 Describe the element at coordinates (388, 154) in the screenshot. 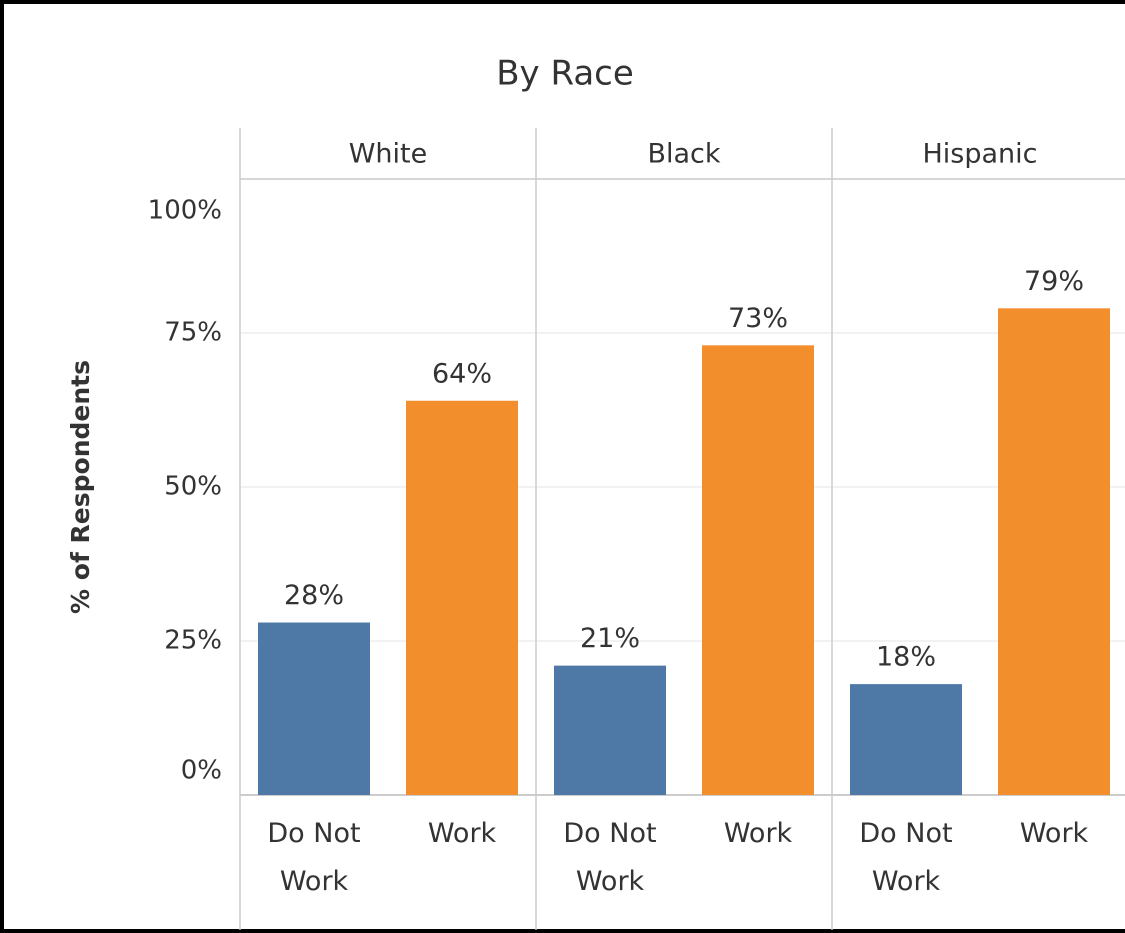

I see `panel-label: White` at that location.